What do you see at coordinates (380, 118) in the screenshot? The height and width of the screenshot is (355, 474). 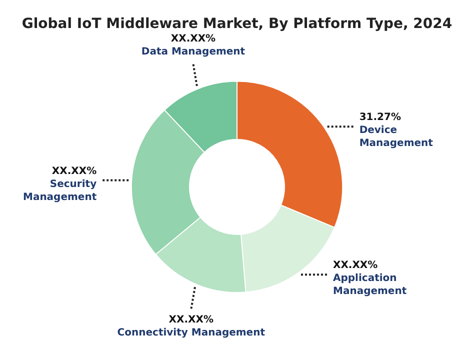 I see `data-label: 31.27%` at bounding box center [380, 118].